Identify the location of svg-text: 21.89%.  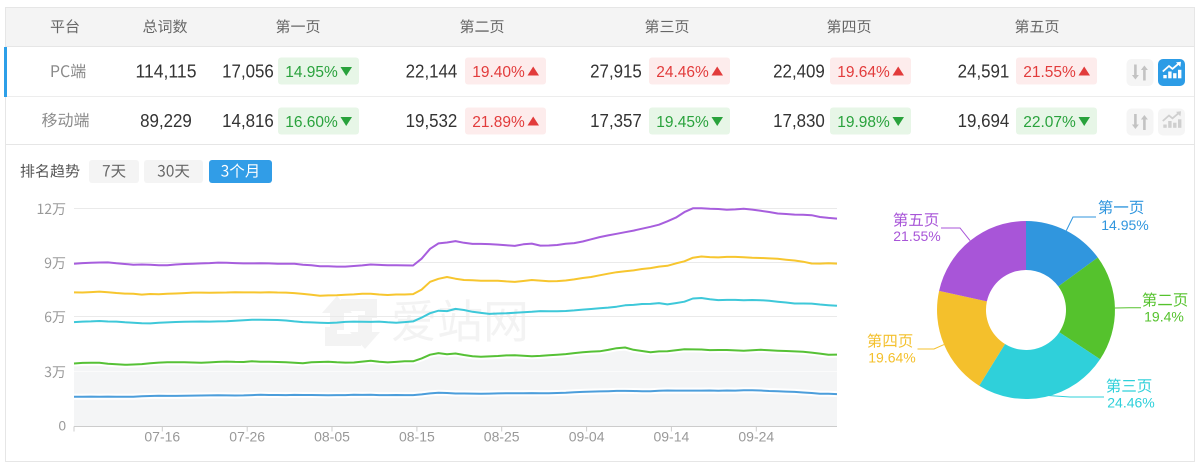
(498, 122).